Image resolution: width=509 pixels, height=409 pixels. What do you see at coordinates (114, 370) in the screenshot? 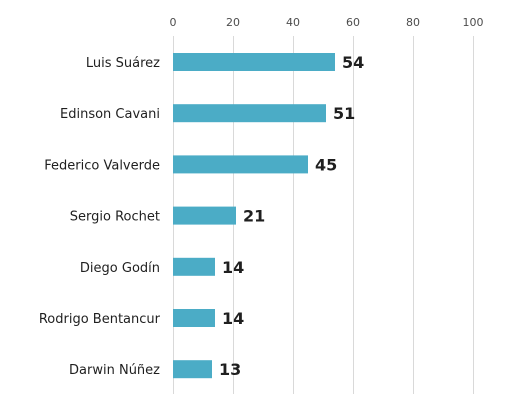
I see `category-label: Darwin Núñez` at bounding box center [114, 370].